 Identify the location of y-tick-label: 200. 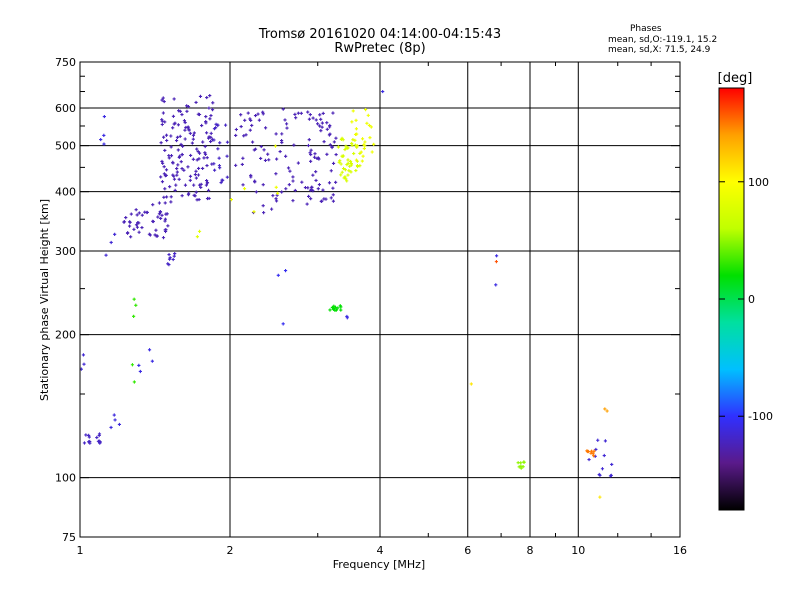
(65, 335).